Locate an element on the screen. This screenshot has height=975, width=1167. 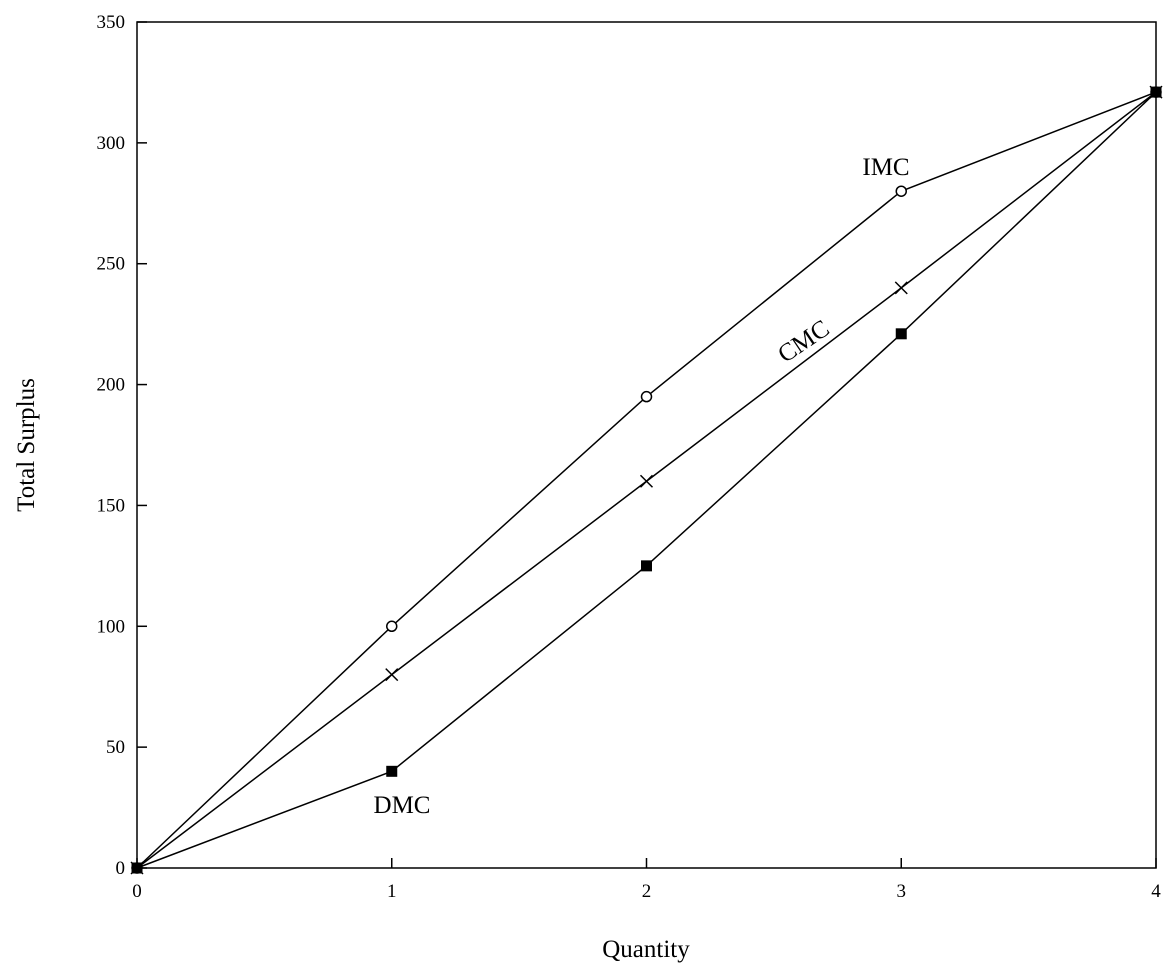
y-tick-label: 0 is located at coordinates (121, 868).